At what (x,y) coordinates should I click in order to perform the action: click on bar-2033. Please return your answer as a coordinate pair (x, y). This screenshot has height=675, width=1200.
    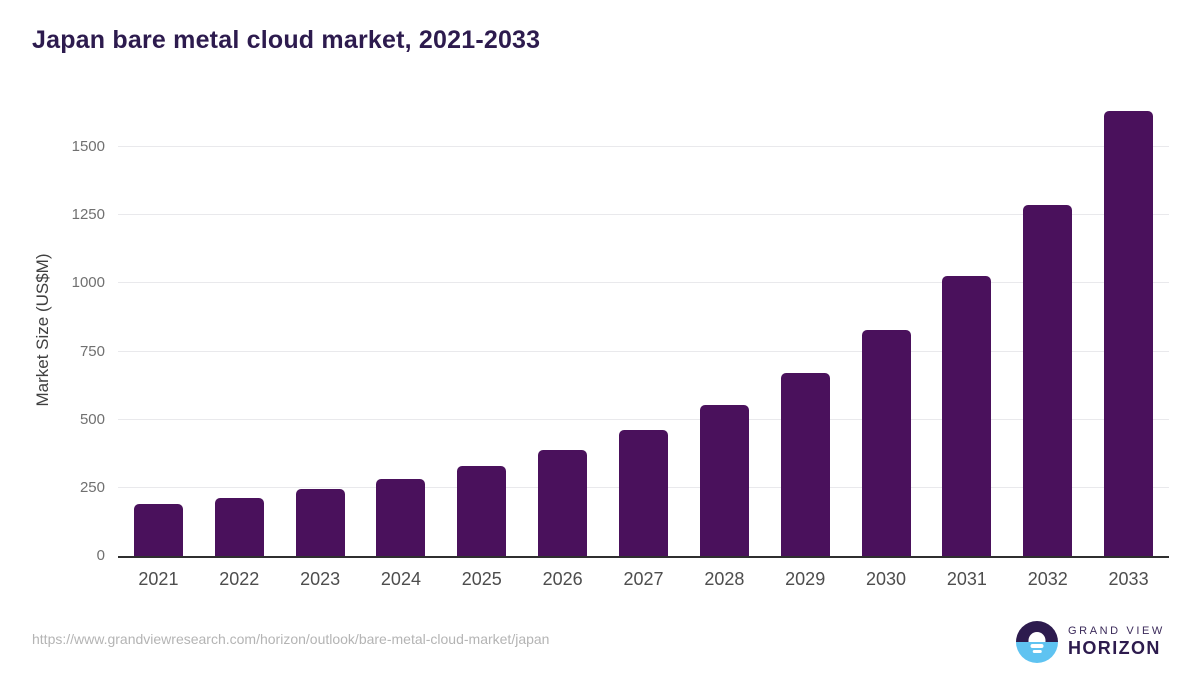
    Looking at the image, I should click on (1129, 333).